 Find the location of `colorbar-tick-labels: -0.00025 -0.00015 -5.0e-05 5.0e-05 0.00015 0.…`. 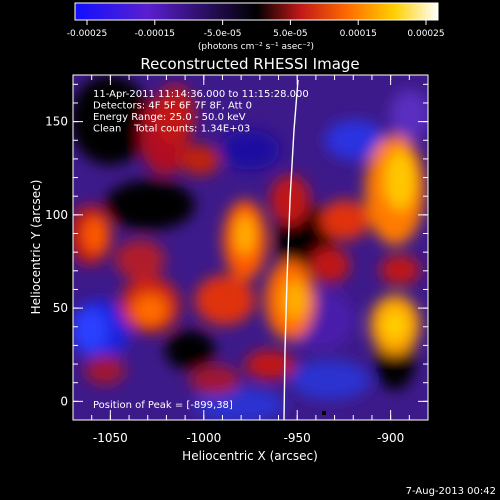

colorbar-tick-labels: -0.00025 -0.00015 -5.0e-05 5.0e-05 0.00015 0.… is located at coordinates (256, 34).